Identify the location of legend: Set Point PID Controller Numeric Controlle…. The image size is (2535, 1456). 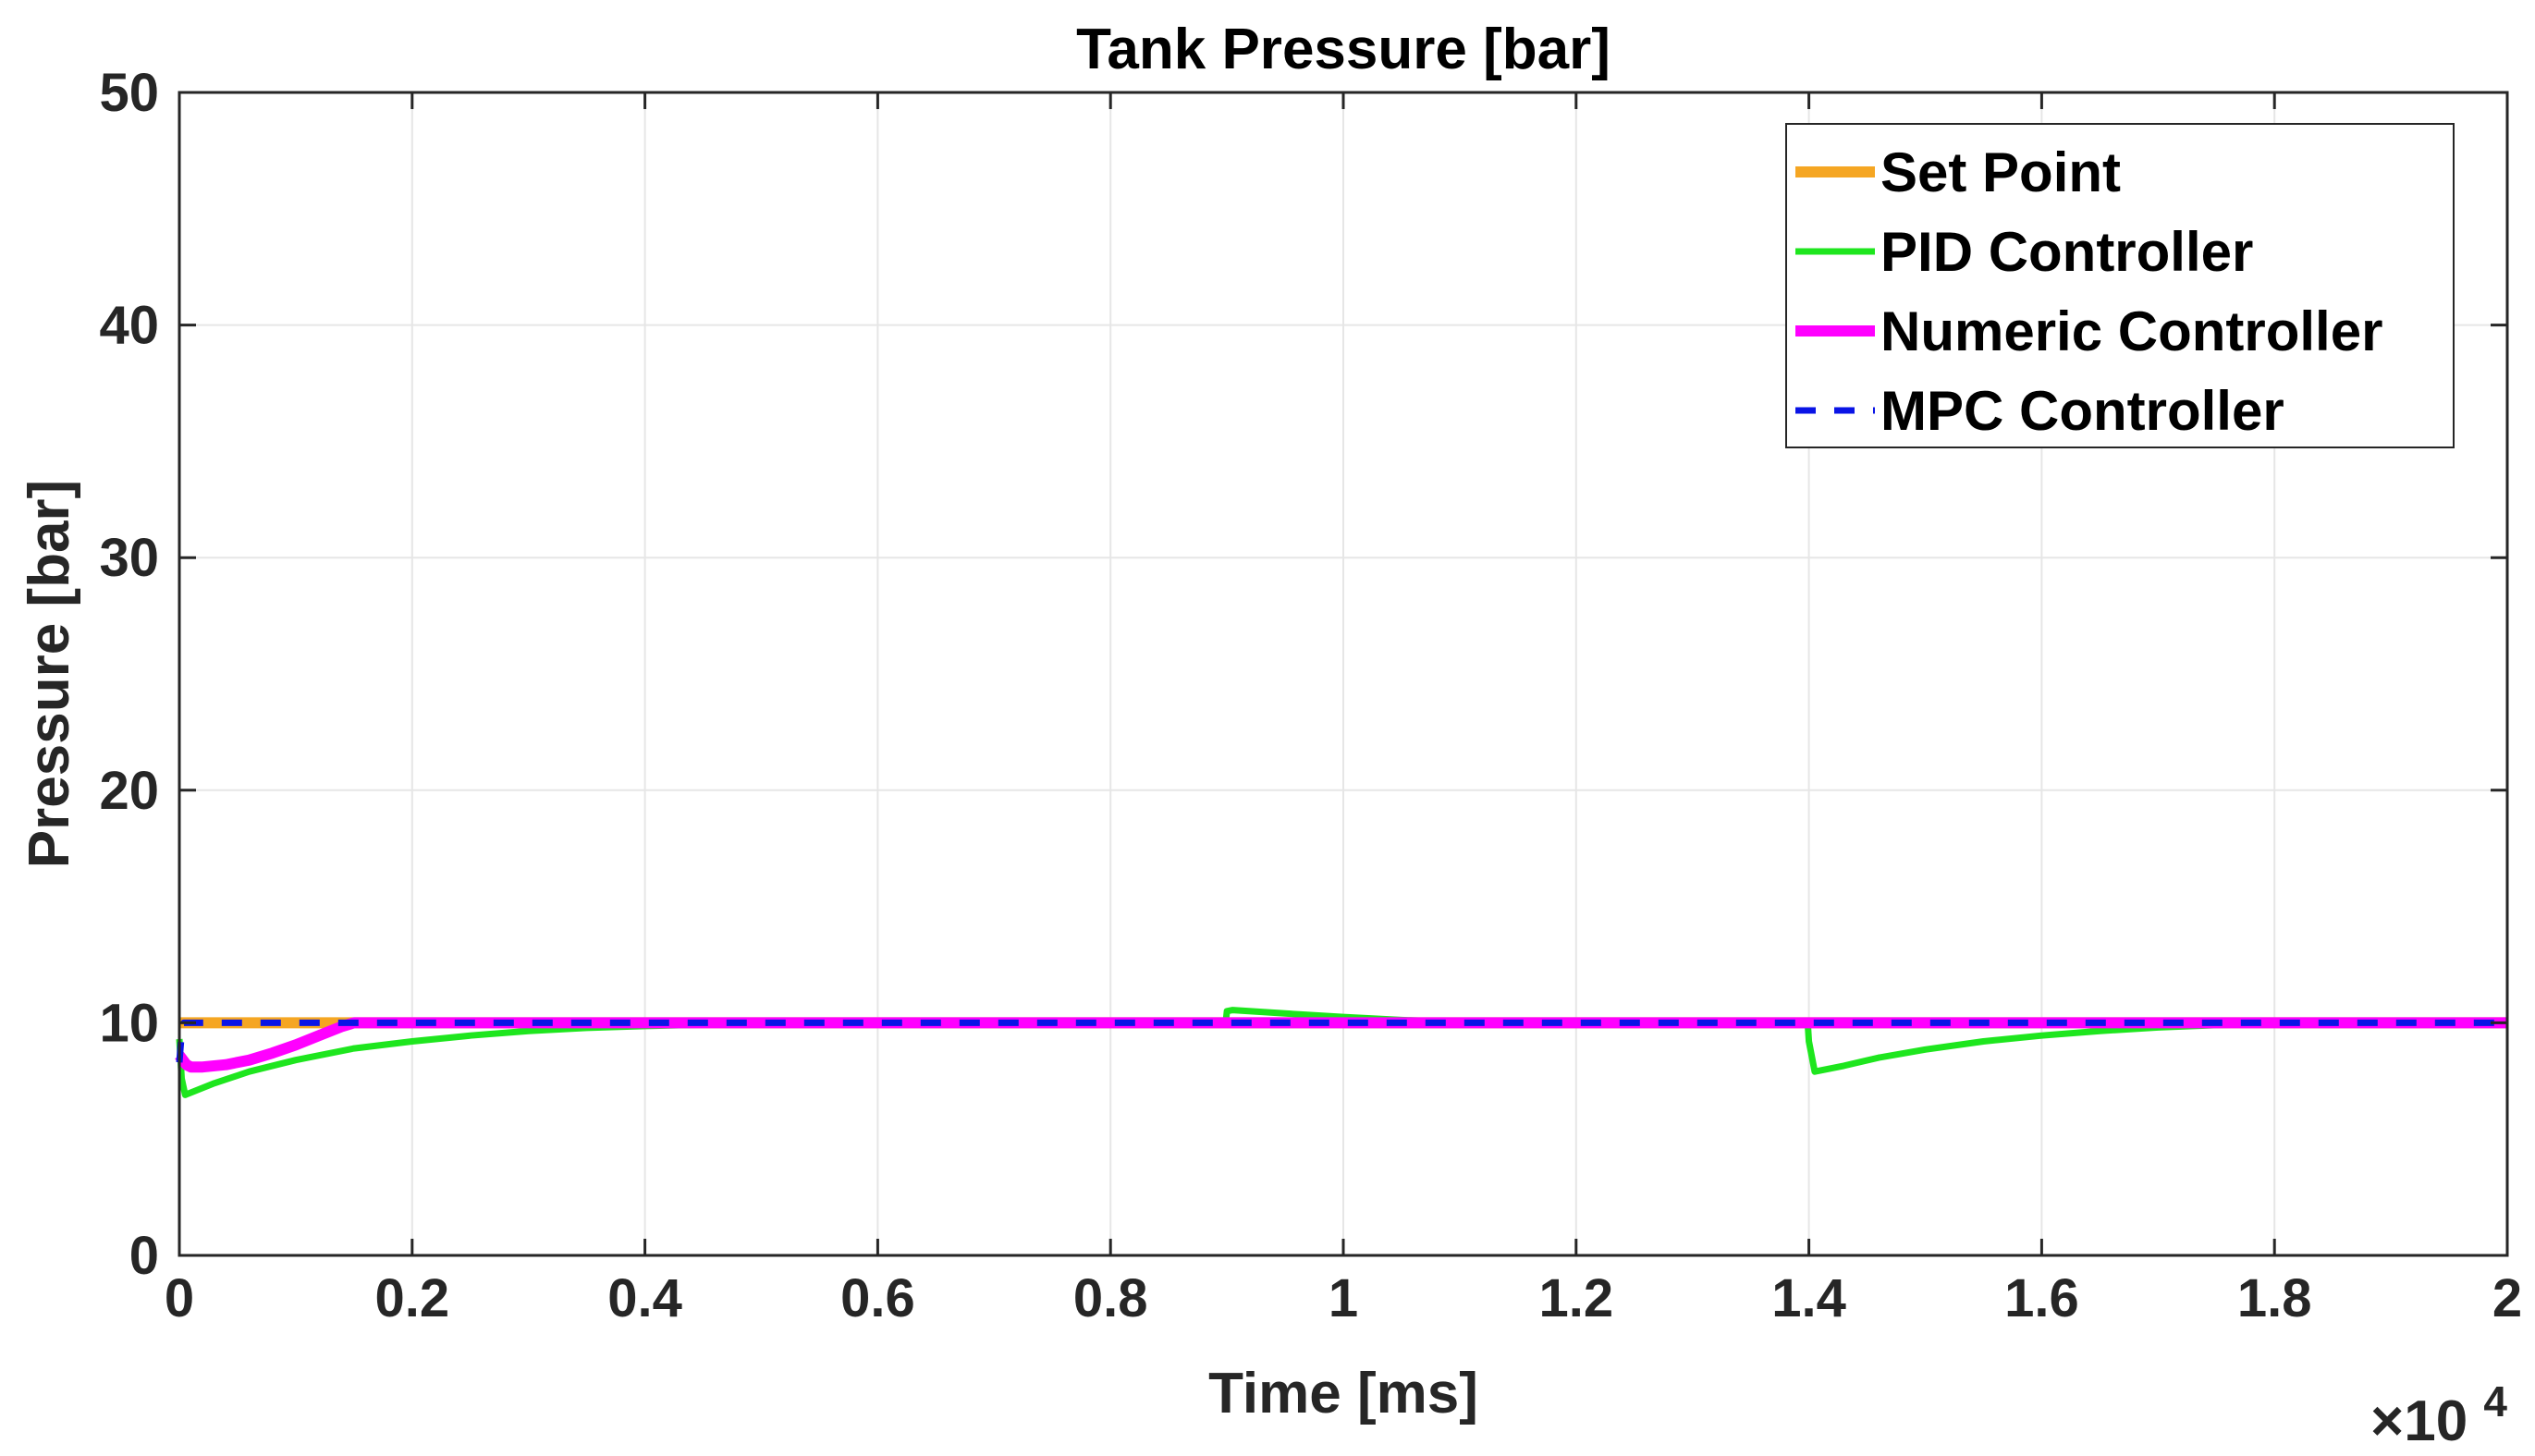
(2120, 285).